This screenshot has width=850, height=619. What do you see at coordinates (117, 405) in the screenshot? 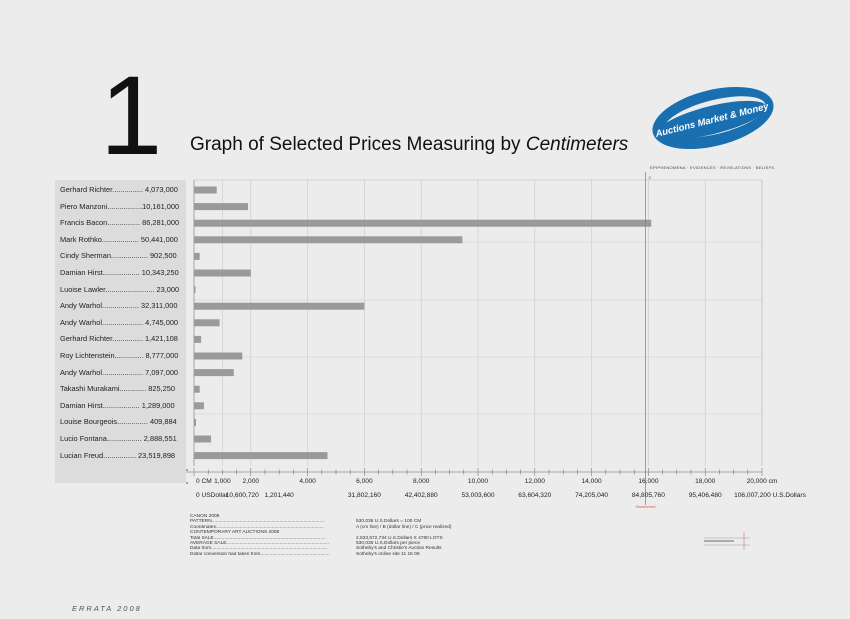
I see `artist-label: Damian Hirst.................. 1,289,000` at bounding box center [117, 405].